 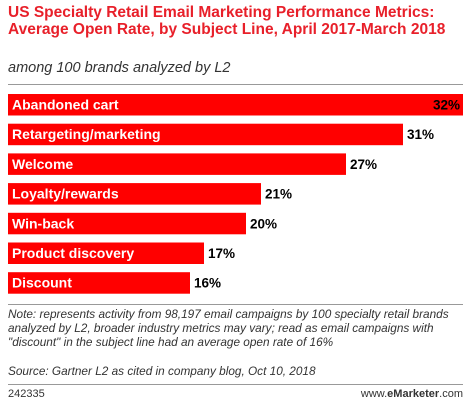 What do you see at coordinates (65, 105) in the screenshot?
I see `bar-category-label: Abandoned cart` at bounding box center [65, 105].